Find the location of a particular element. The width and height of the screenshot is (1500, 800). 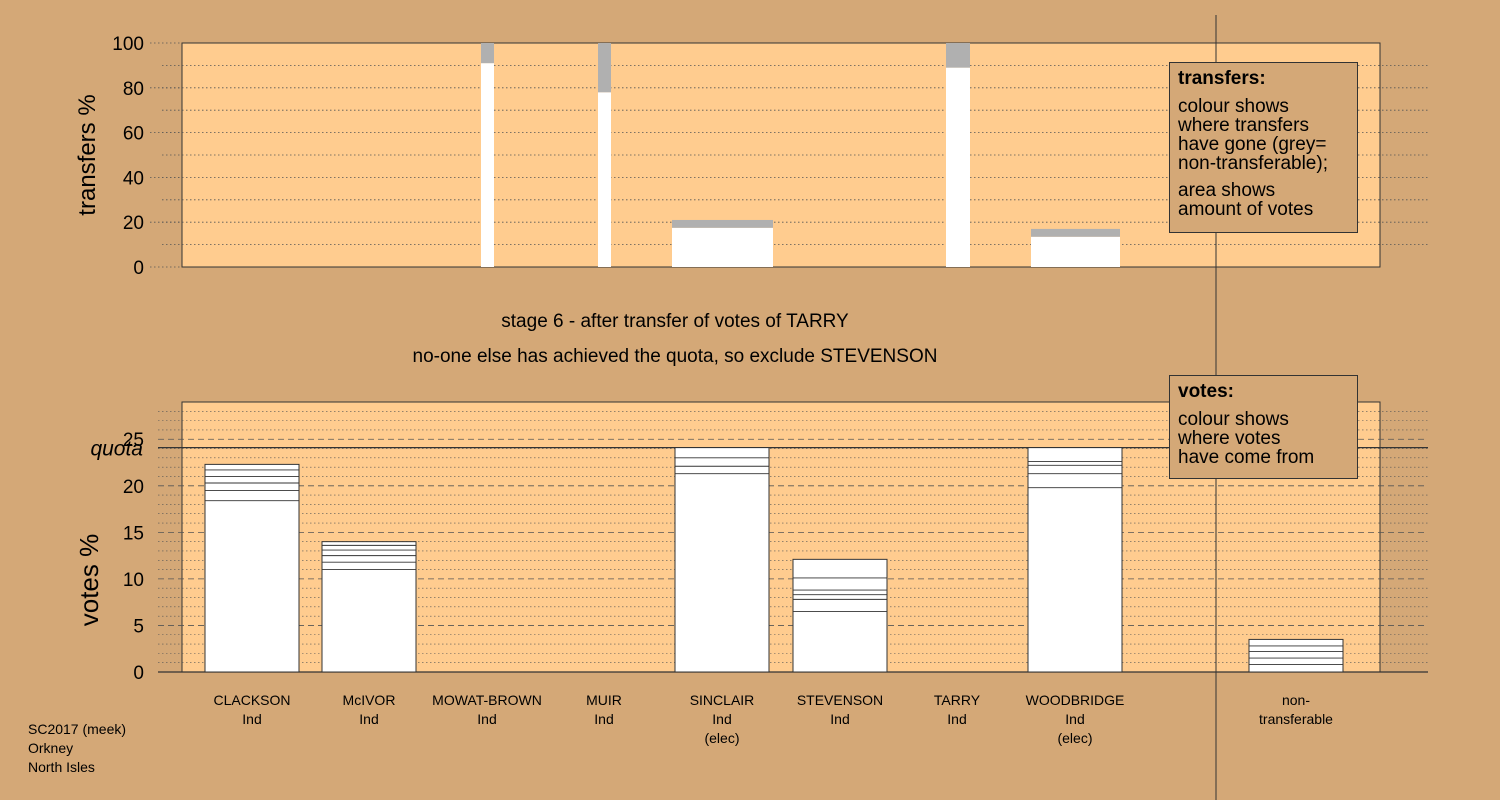

candidate-name: WOODBRIDGE is located at coordinates (1075, 700).